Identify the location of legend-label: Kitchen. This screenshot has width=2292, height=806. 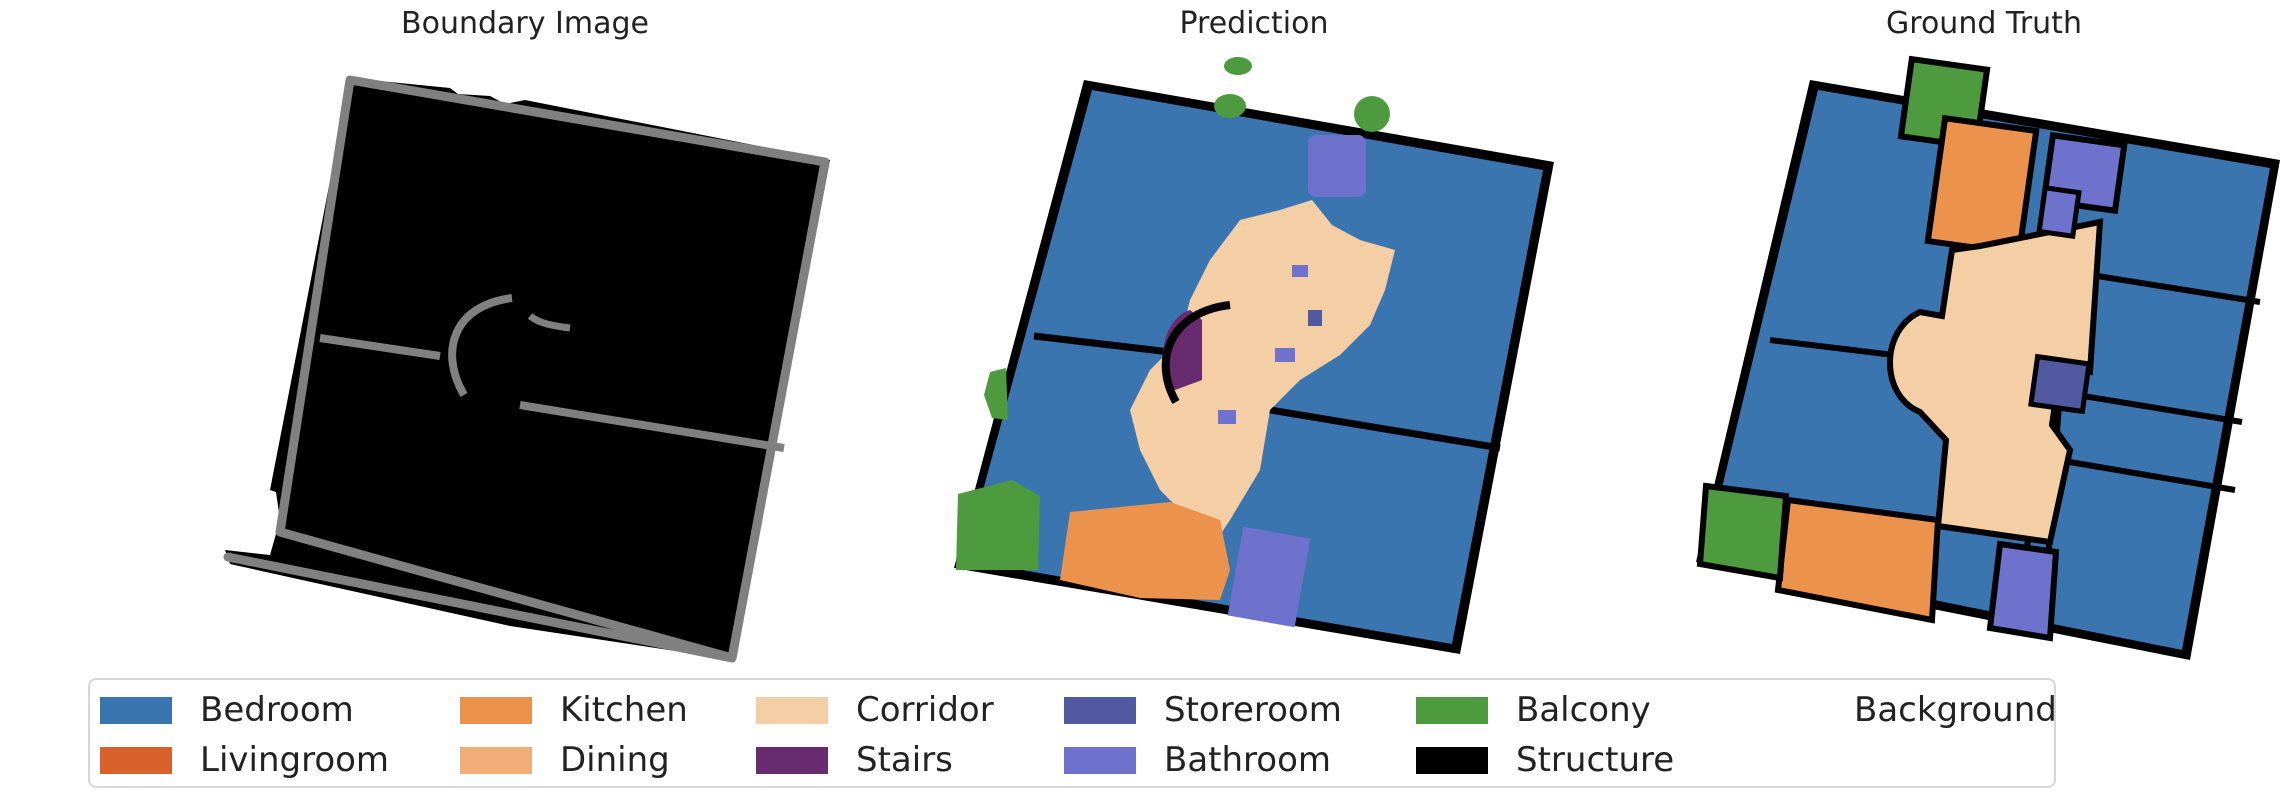
(624, 710).